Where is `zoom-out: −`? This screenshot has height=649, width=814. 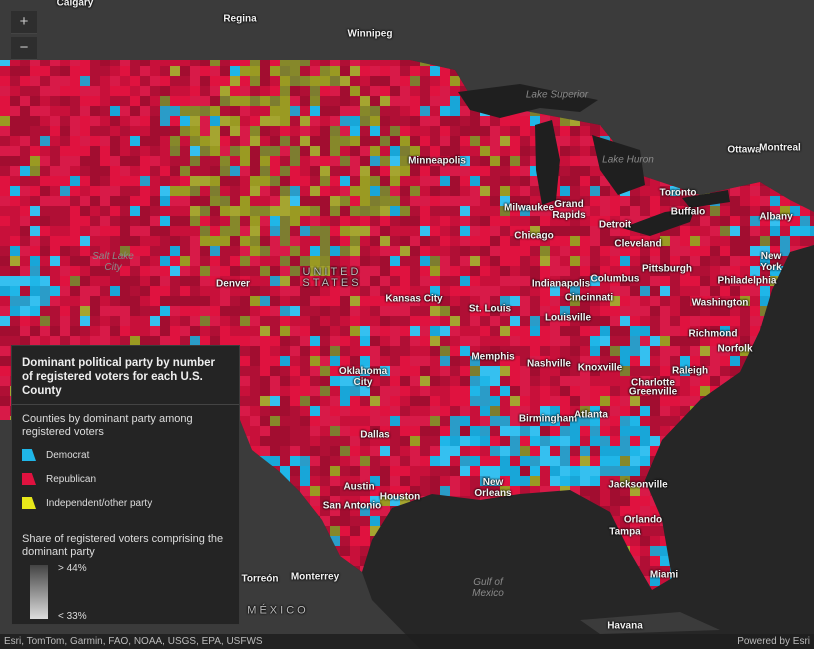 zoom-out: − is located at coordinates (24, 48).